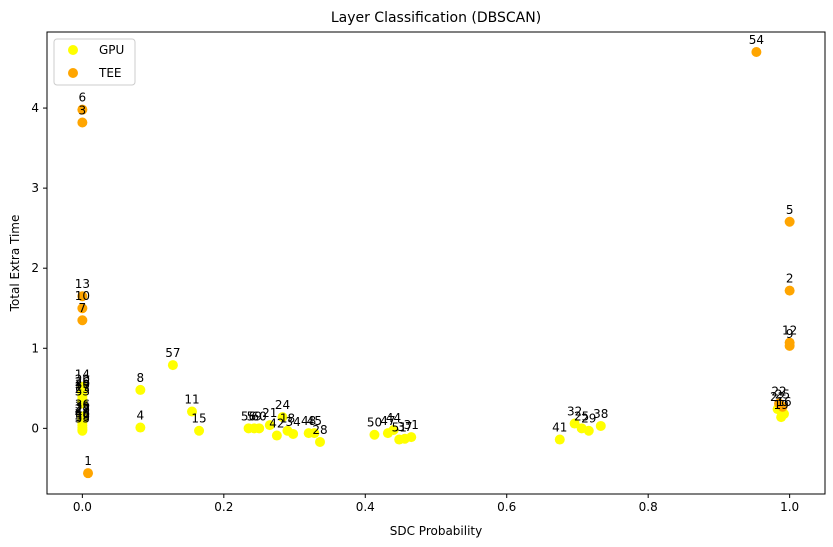  I want to click on data-point-label: 16, so click(783, 402).